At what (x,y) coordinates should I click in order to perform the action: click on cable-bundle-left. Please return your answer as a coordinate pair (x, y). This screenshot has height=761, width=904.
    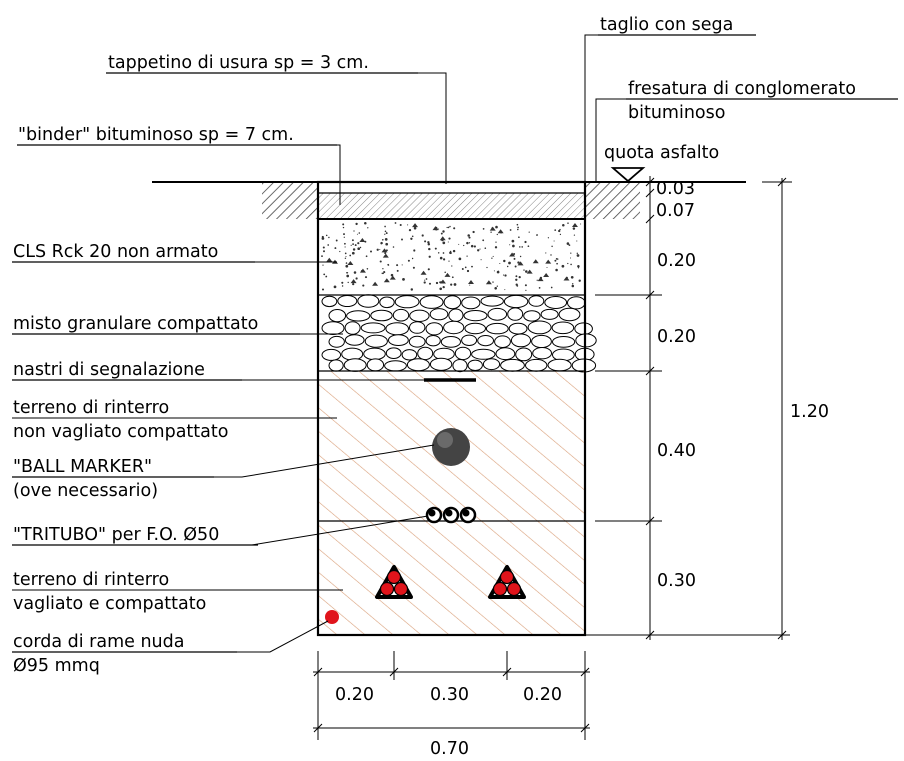
    Looking at the image, I should click on (394, 582).